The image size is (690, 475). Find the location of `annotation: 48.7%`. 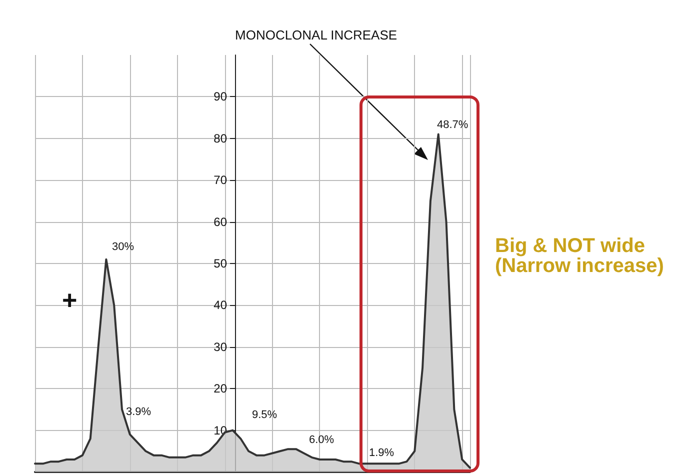

annotation: 48.7% is located at coordinates (452, 125).